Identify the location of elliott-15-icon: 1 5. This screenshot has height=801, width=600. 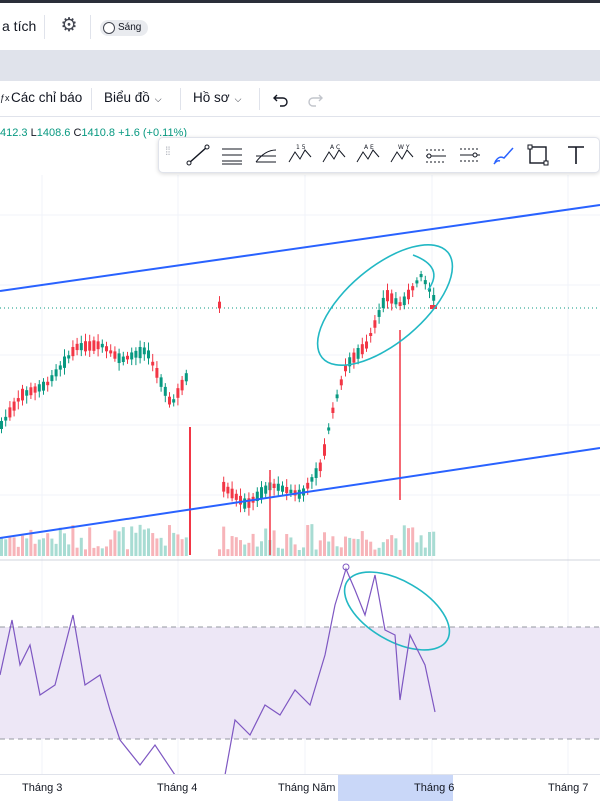
(300, 155).